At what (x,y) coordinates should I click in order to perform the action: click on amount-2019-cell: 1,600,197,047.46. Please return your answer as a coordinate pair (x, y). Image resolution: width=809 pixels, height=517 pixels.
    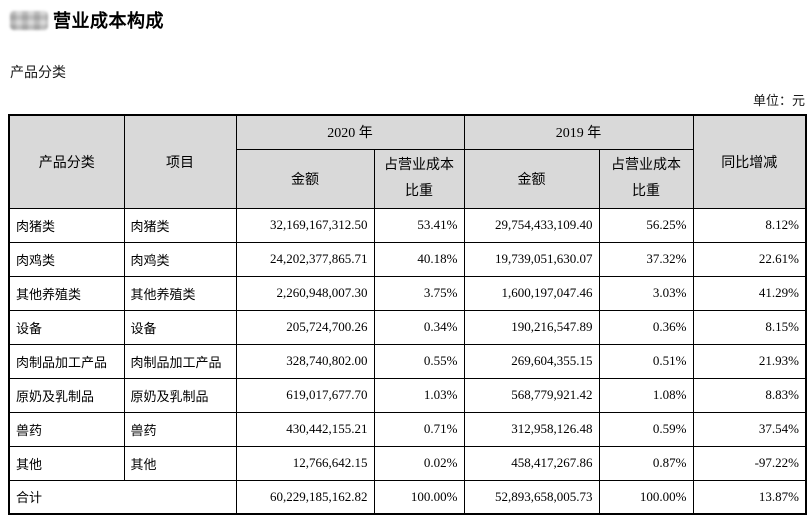
    Looking at the image, I should click on (531, 293).